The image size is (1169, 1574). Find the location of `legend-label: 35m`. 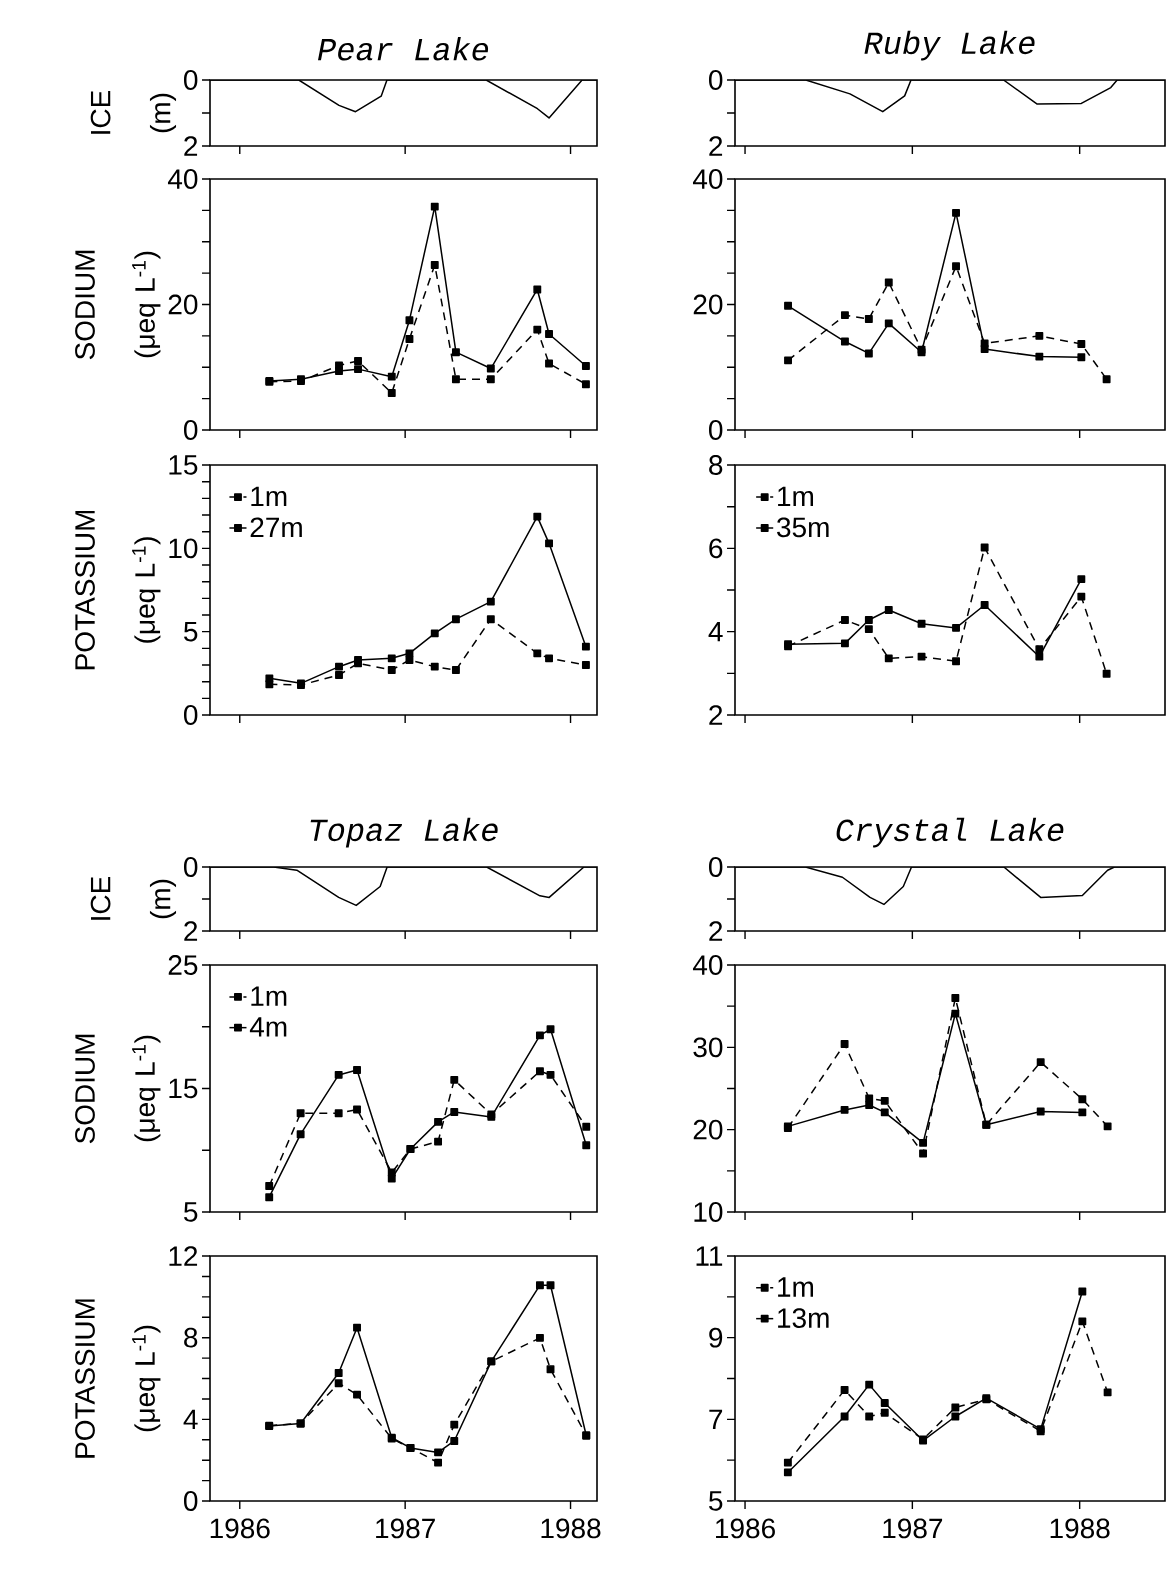

legend-label: 35m is located at coordinates (803, 527).